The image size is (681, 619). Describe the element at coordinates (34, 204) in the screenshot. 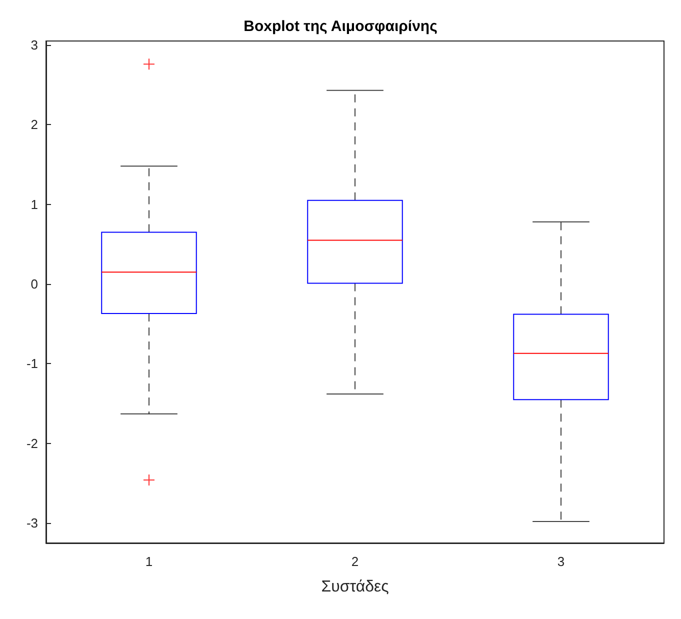

I see `y-tick-label: 1` at that location.